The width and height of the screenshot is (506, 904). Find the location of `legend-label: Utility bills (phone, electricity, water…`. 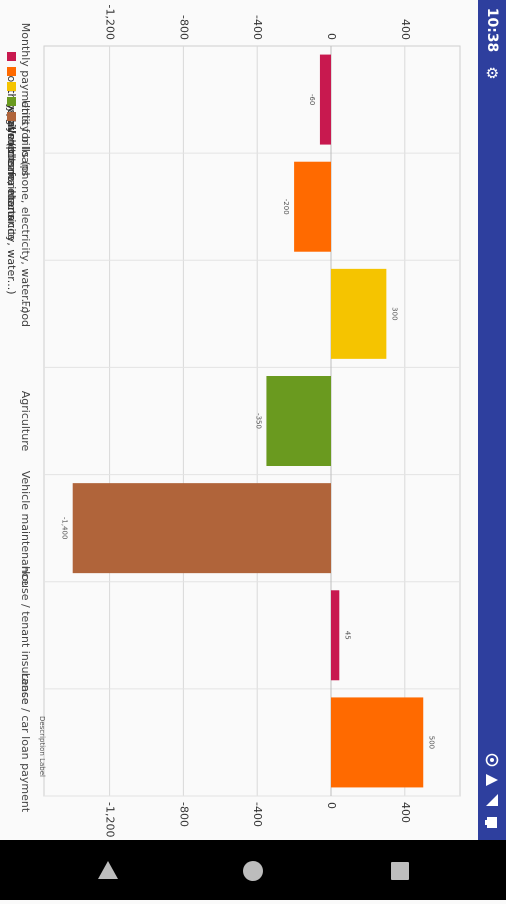

legend-label: Utility bills (phone, electricity, water… is located at coordinates (11, 188).